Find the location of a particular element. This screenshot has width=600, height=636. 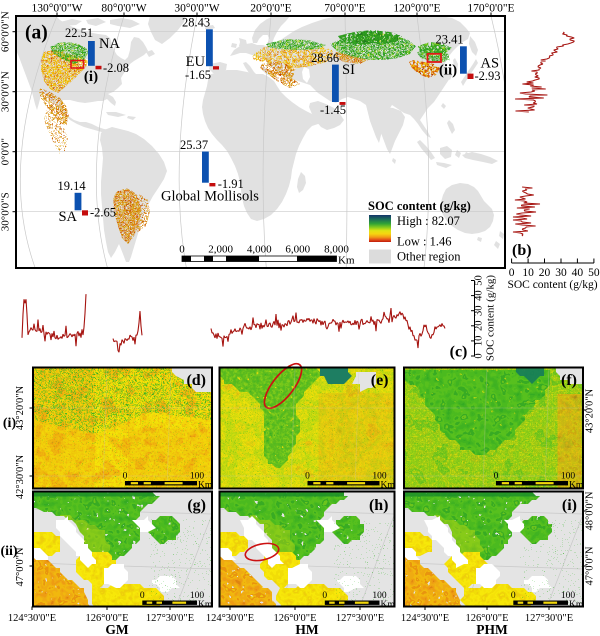

svg-text: 130°0'0"W is located at coordinates (57, 9).